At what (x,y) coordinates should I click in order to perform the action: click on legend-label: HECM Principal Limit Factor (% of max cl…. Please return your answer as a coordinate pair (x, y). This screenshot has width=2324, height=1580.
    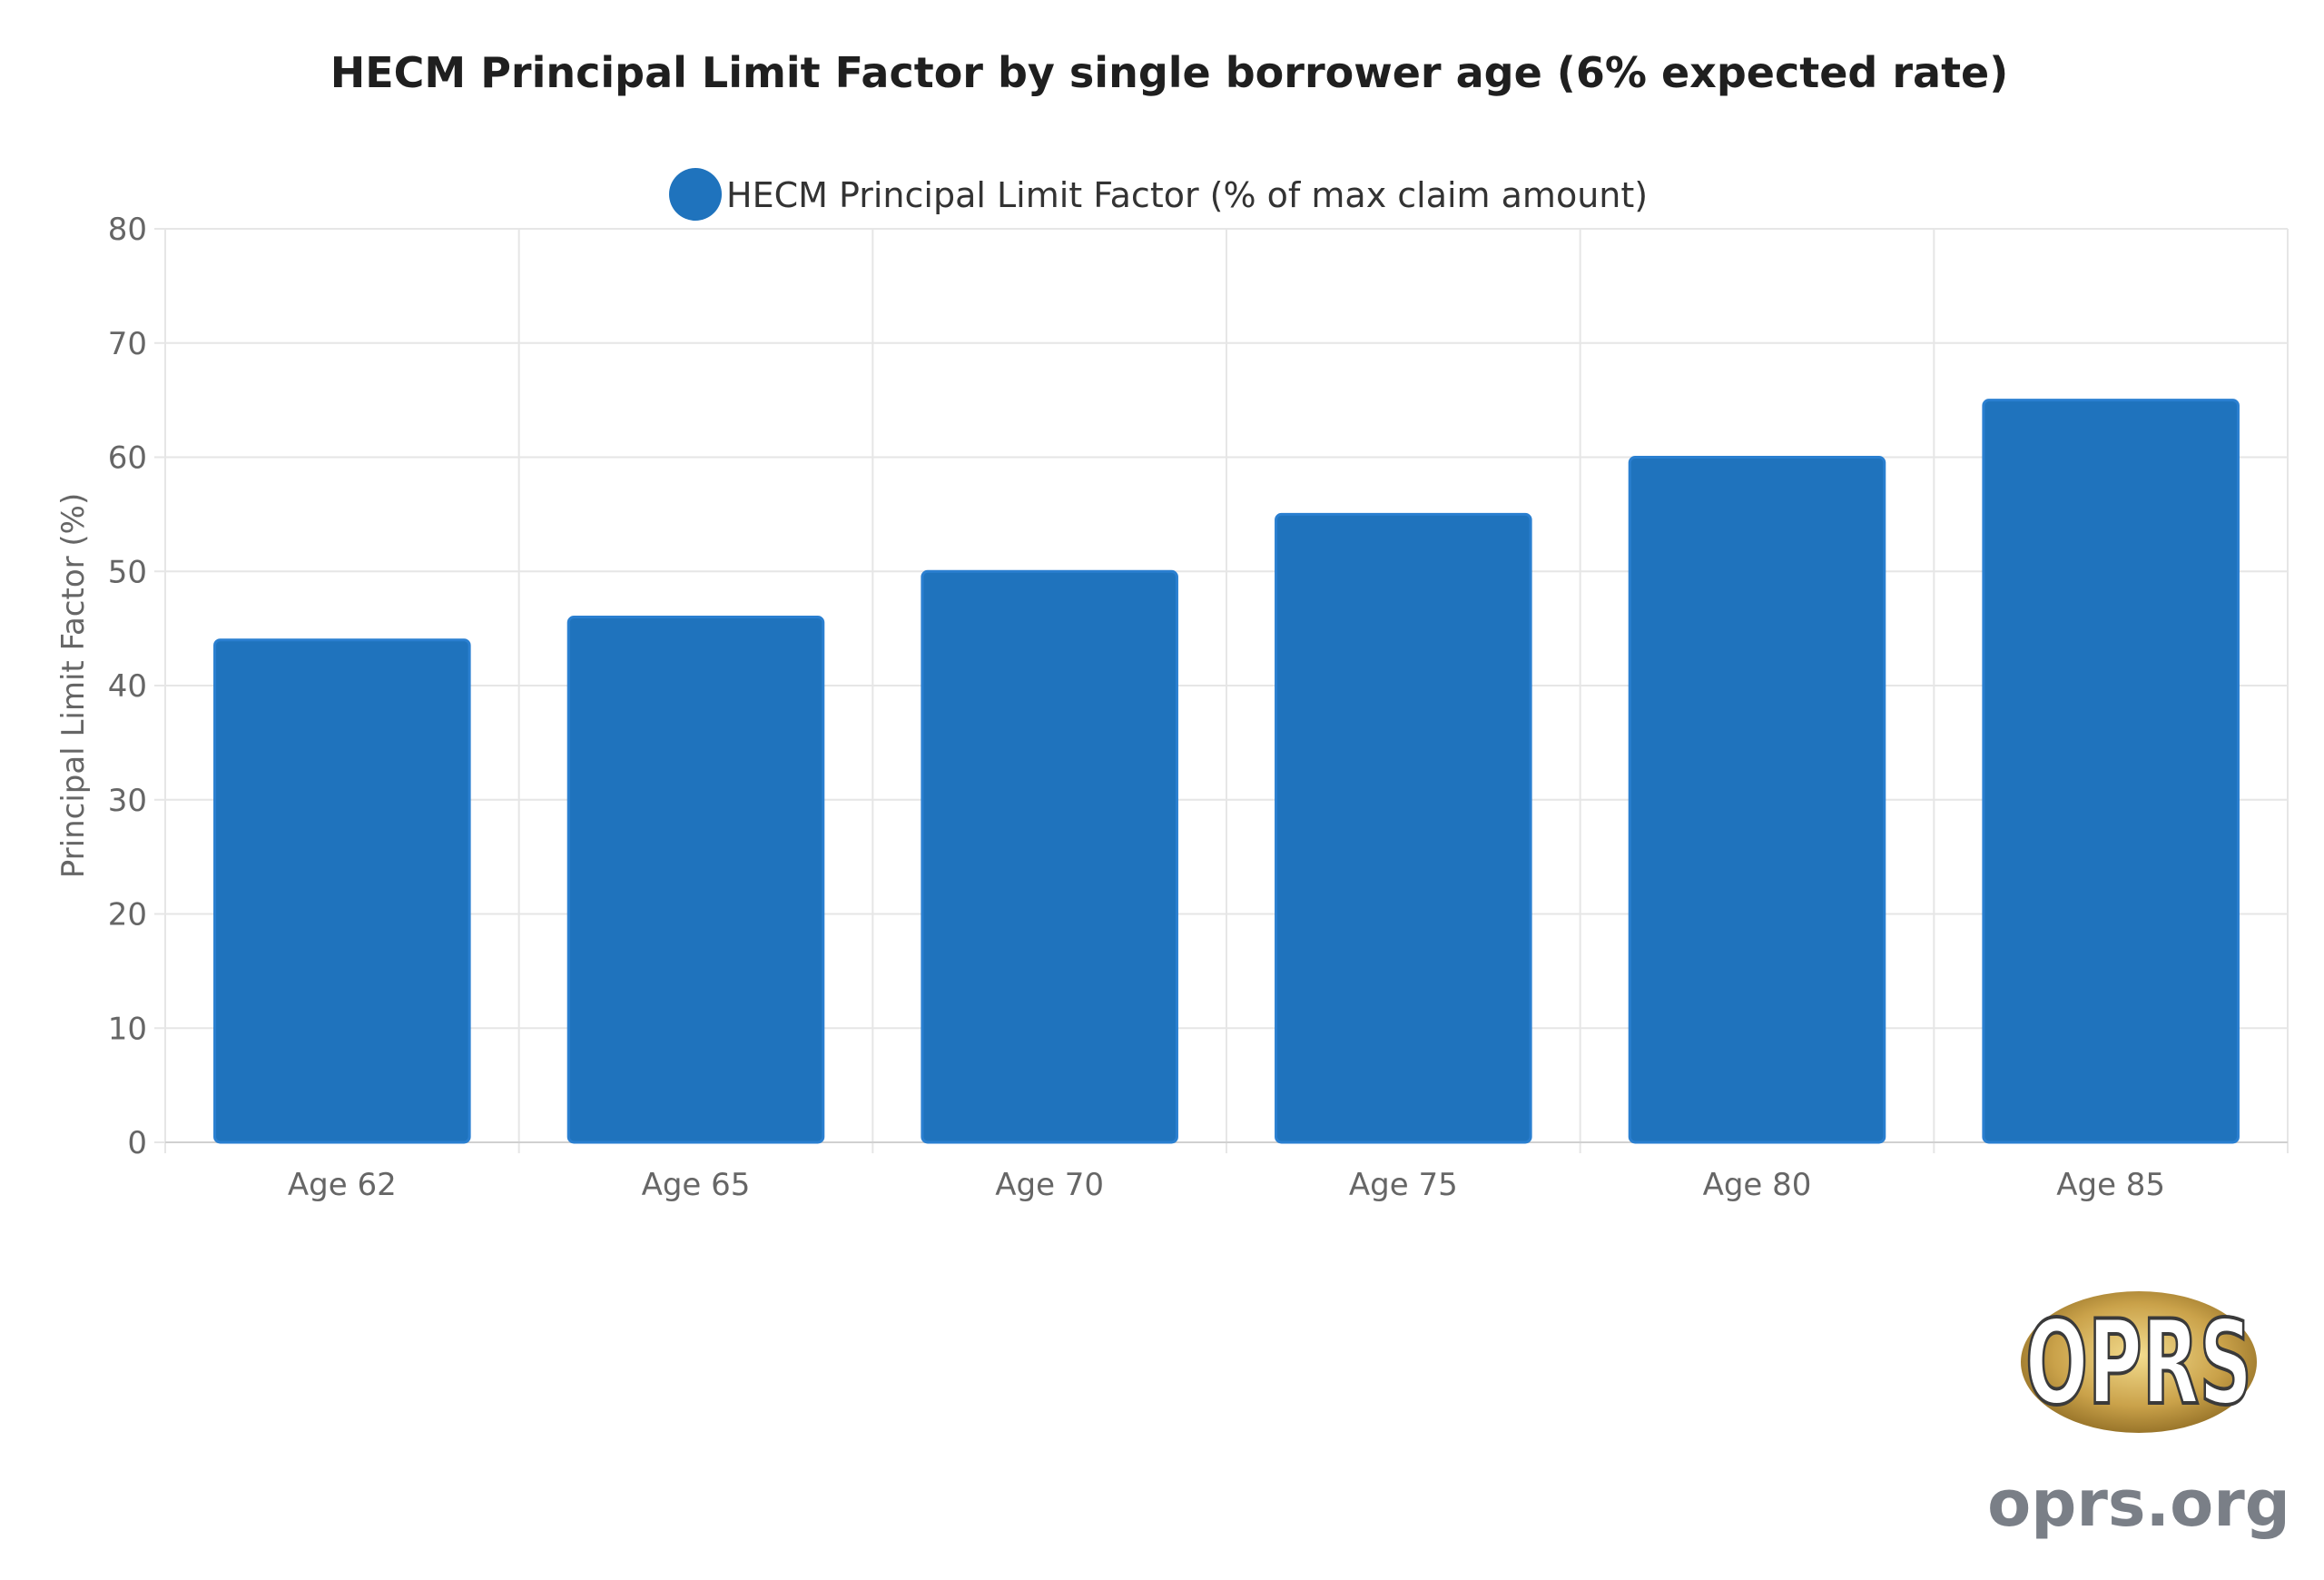
    Looking at the image, I should click on (1187, 195).